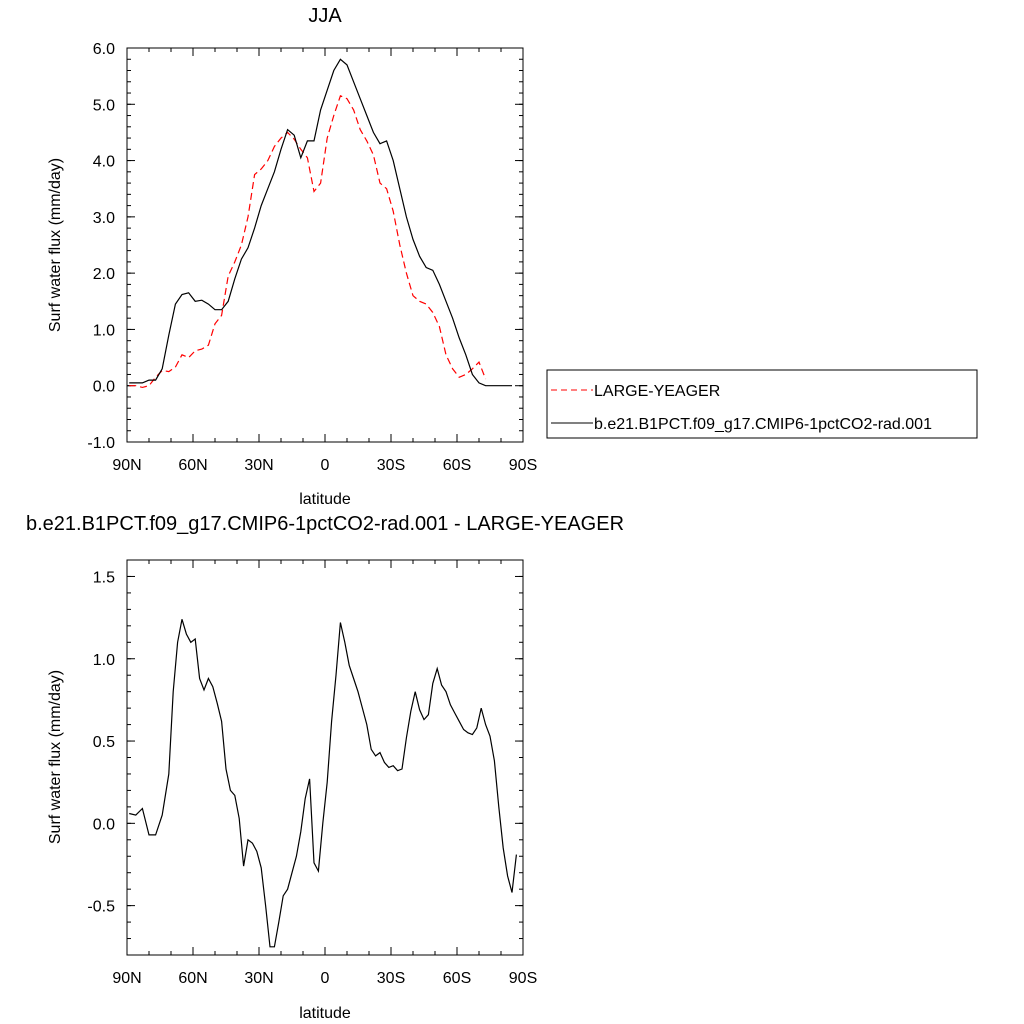  What do you see at coordinates (104, 49) in the screenshot?
I see `y-tick-label: 6.0` at bounding box center [104, 49].